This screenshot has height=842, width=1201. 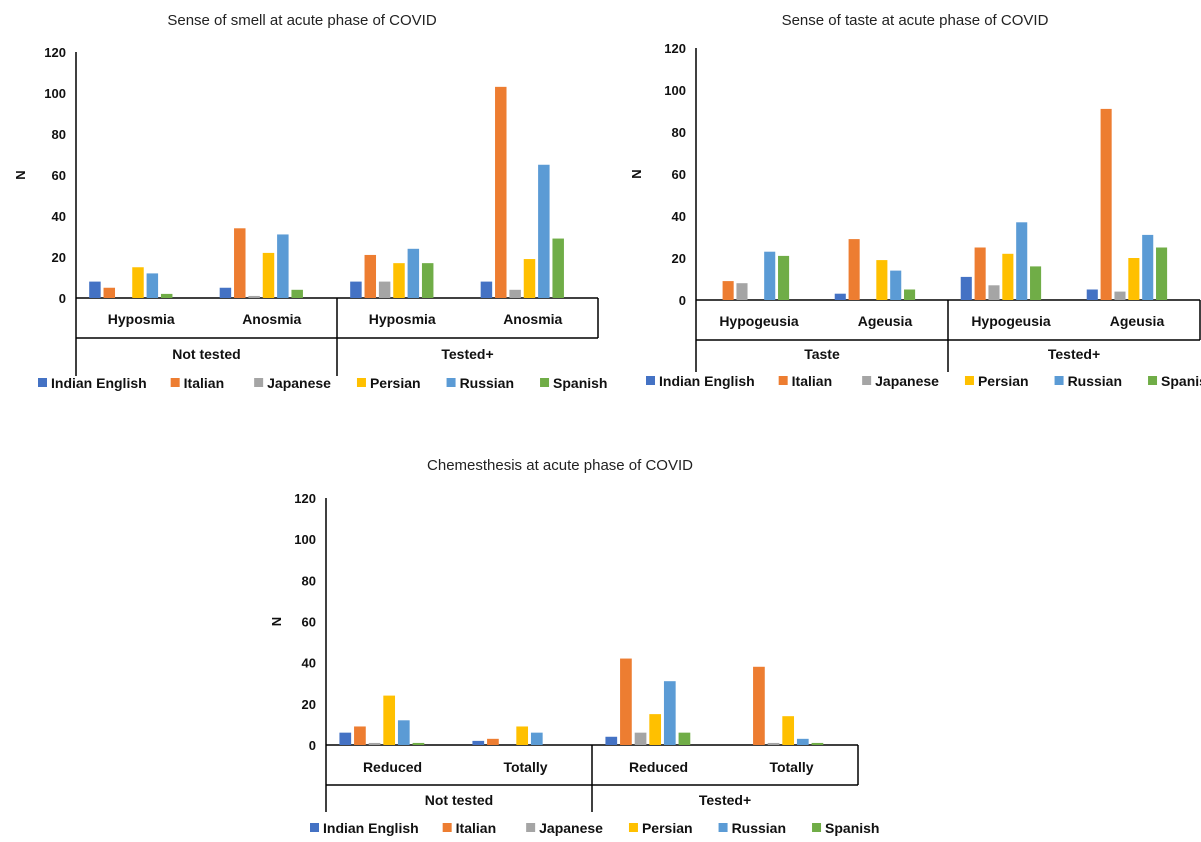 I want to click on legend-label: Indian English, so click(x=99, y=383).